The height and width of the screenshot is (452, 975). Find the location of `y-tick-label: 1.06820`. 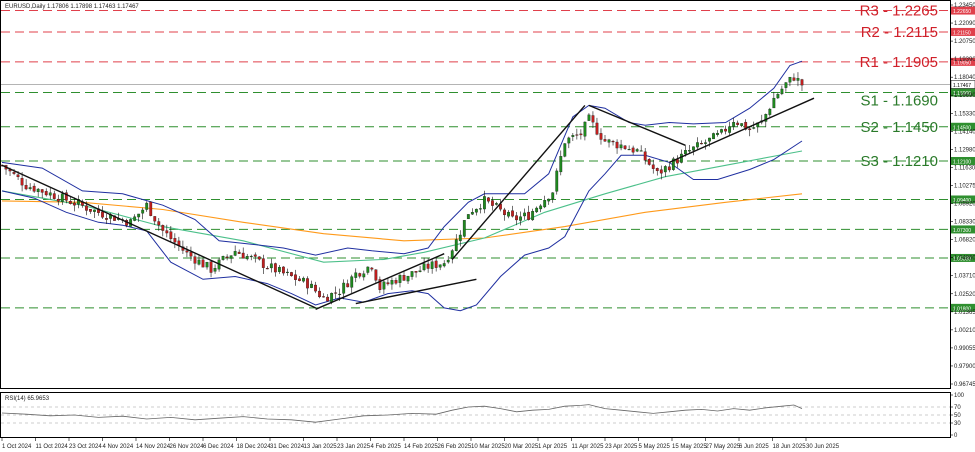

y-tick-label: 1.06820 is located at coordinates (964, 241).